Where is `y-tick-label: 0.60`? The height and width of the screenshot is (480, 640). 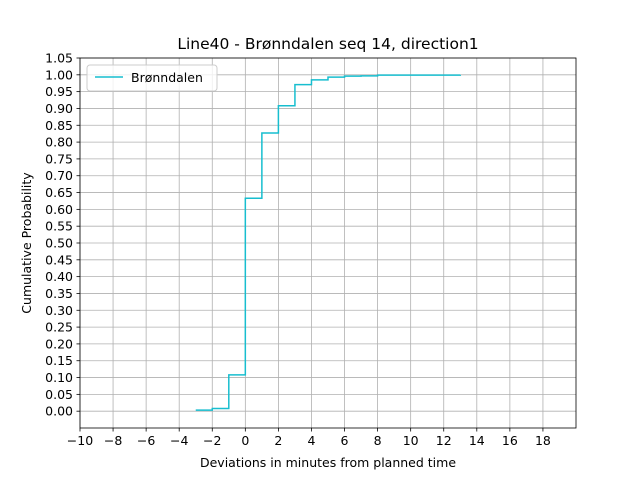
y-tick-label: 0.60 is located at coordinates (59, 209).